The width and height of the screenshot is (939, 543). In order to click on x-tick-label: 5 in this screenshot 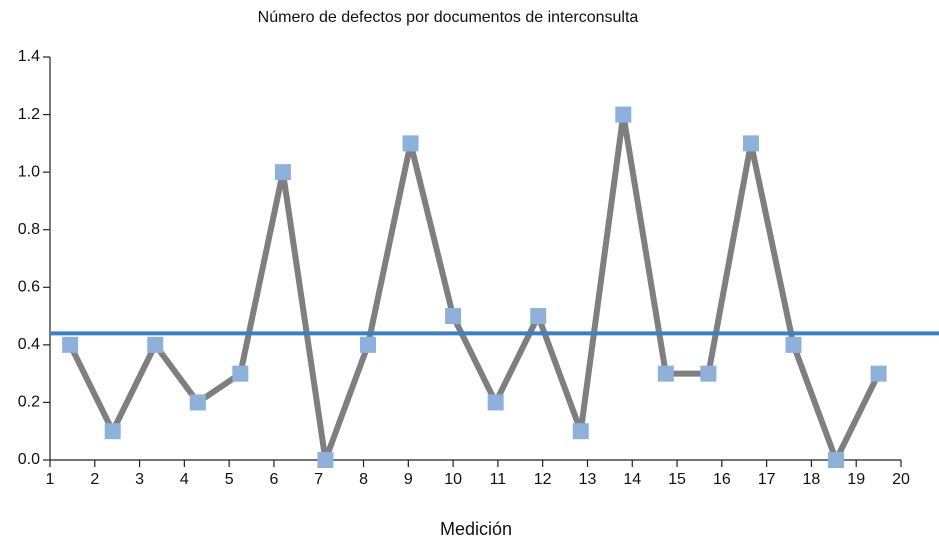, I will do `click(229, 479)`.